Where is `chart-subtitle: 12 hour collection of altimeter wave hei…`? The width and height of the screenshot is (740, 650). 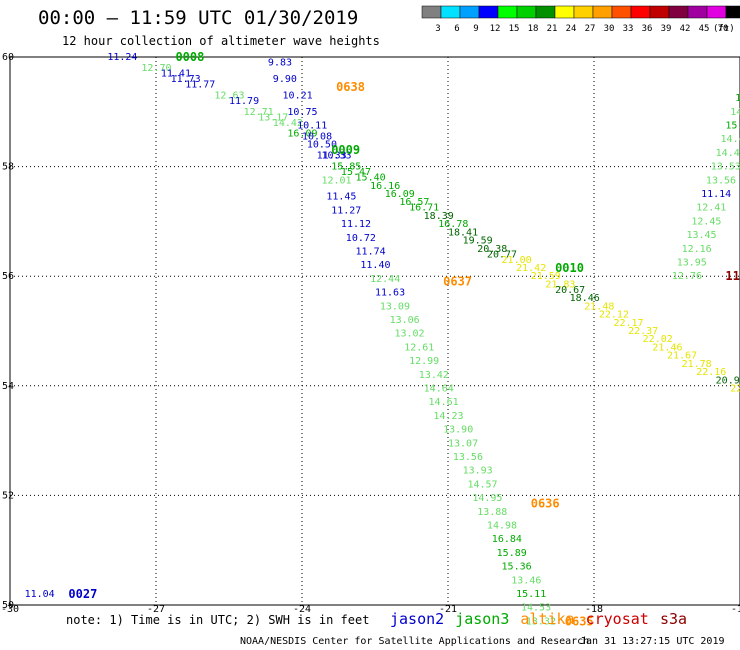 chart-subtitle: 12 hour collection of altimeter wave hei… is located at coordinates (221, 41).